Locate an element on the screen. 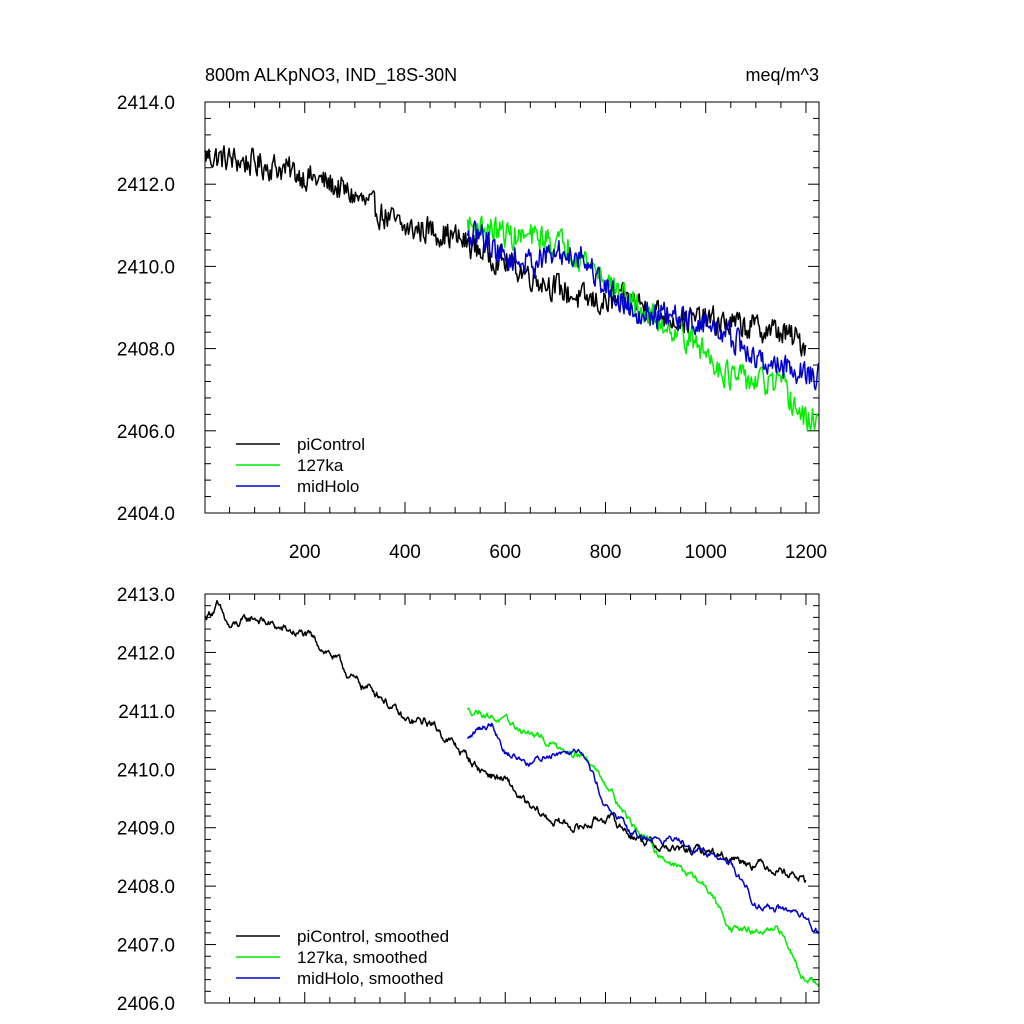  x-tick-label: 200 is located at coordinates (305, 552).